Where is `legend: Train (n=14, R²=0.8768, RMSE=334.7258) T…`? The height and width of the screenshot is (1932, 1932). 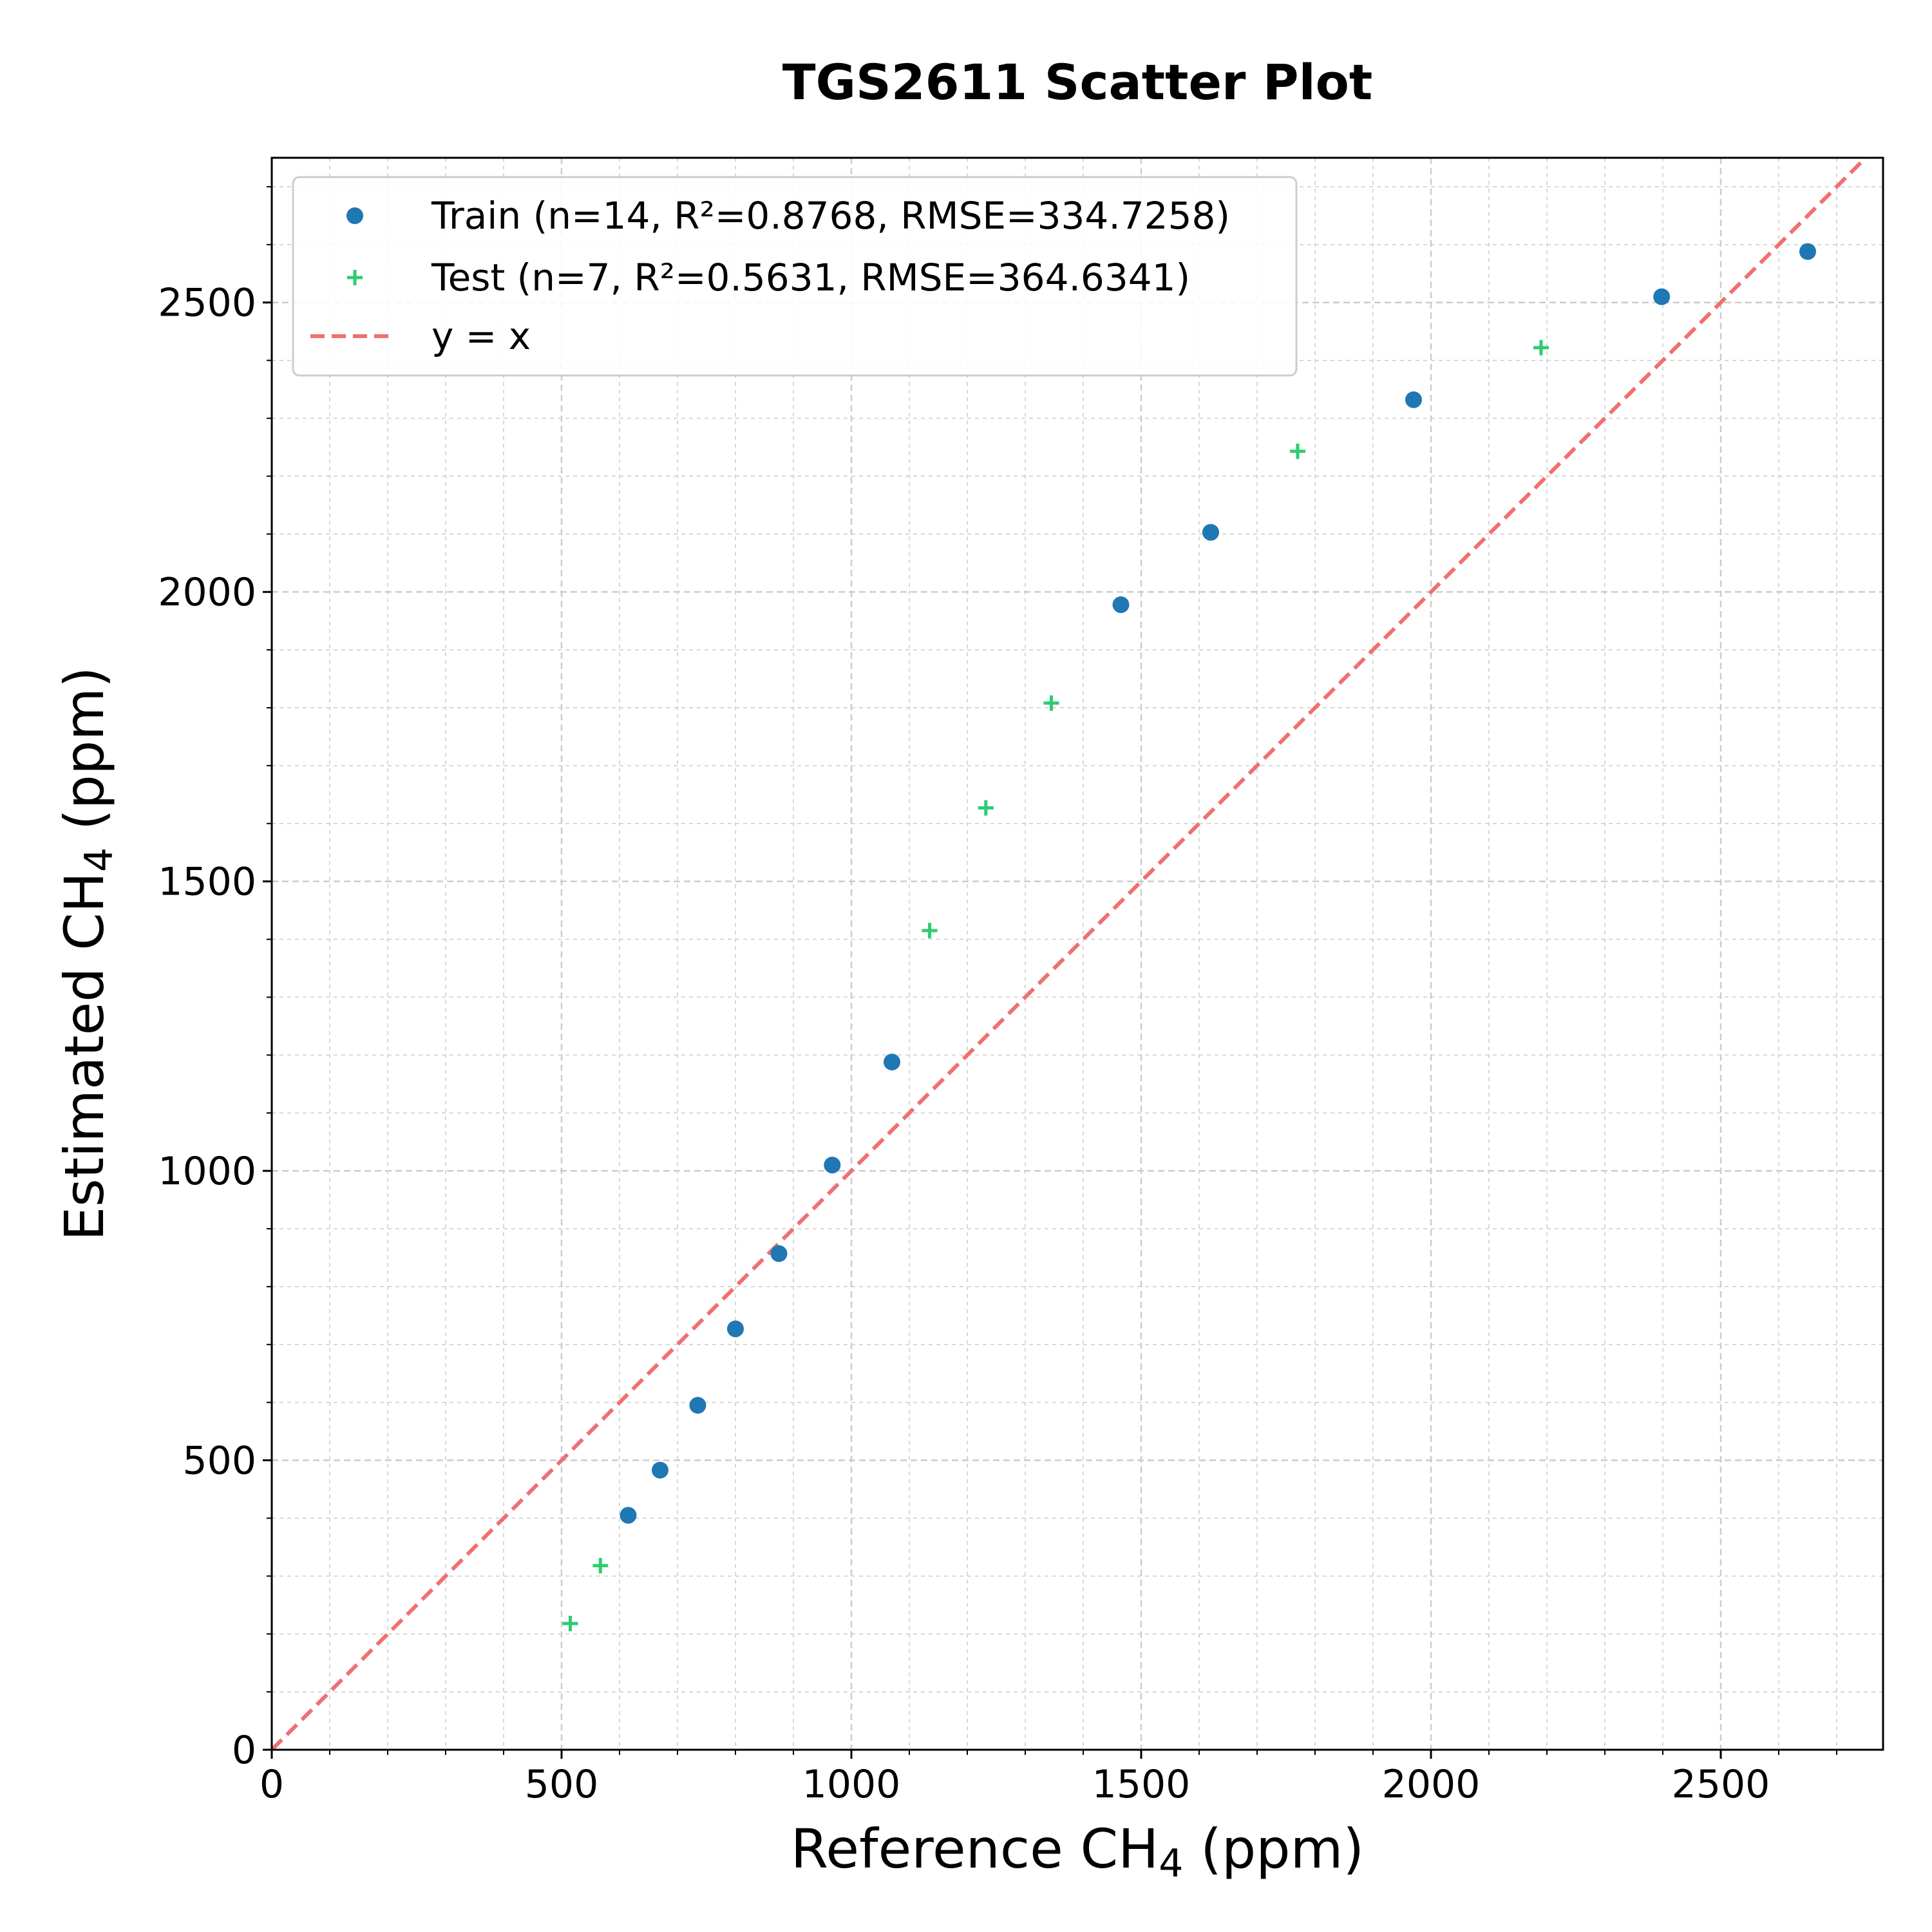 legend: Train (n=14, R²=0.8768, RMSE=334.7258) T… is located at coordinates (795, 277).